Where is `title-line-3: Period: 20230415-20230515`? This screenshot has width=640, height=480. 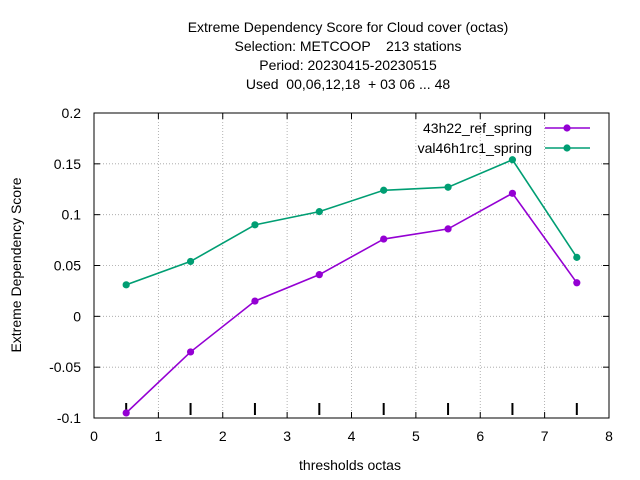 title-line-3: Period: 20230415-20230515 is located at coordinates (348, 65).